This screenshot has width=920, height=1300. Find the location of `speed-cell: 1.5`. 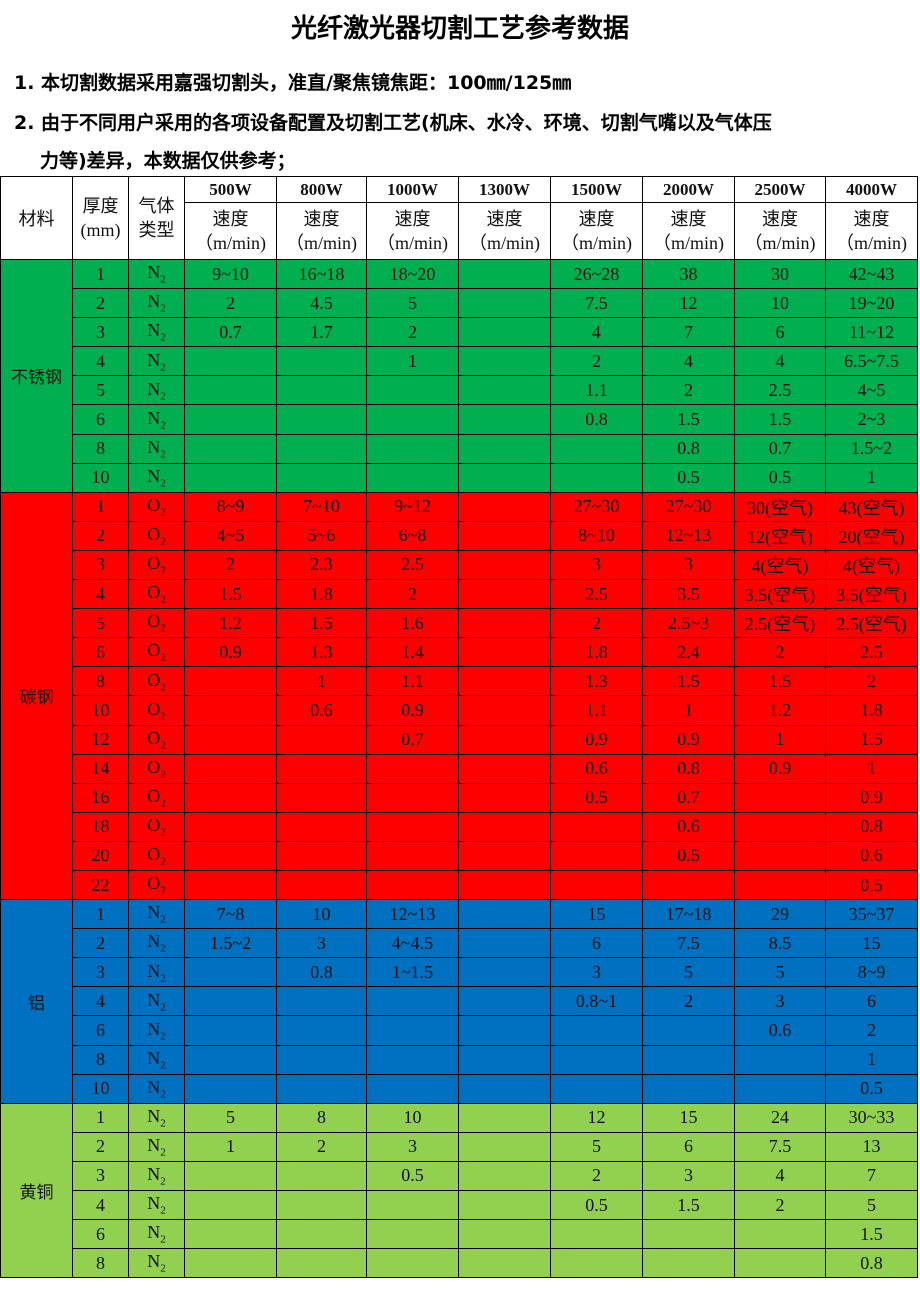

speed-cell: 1.5 is located at coordinates (871, 1234).